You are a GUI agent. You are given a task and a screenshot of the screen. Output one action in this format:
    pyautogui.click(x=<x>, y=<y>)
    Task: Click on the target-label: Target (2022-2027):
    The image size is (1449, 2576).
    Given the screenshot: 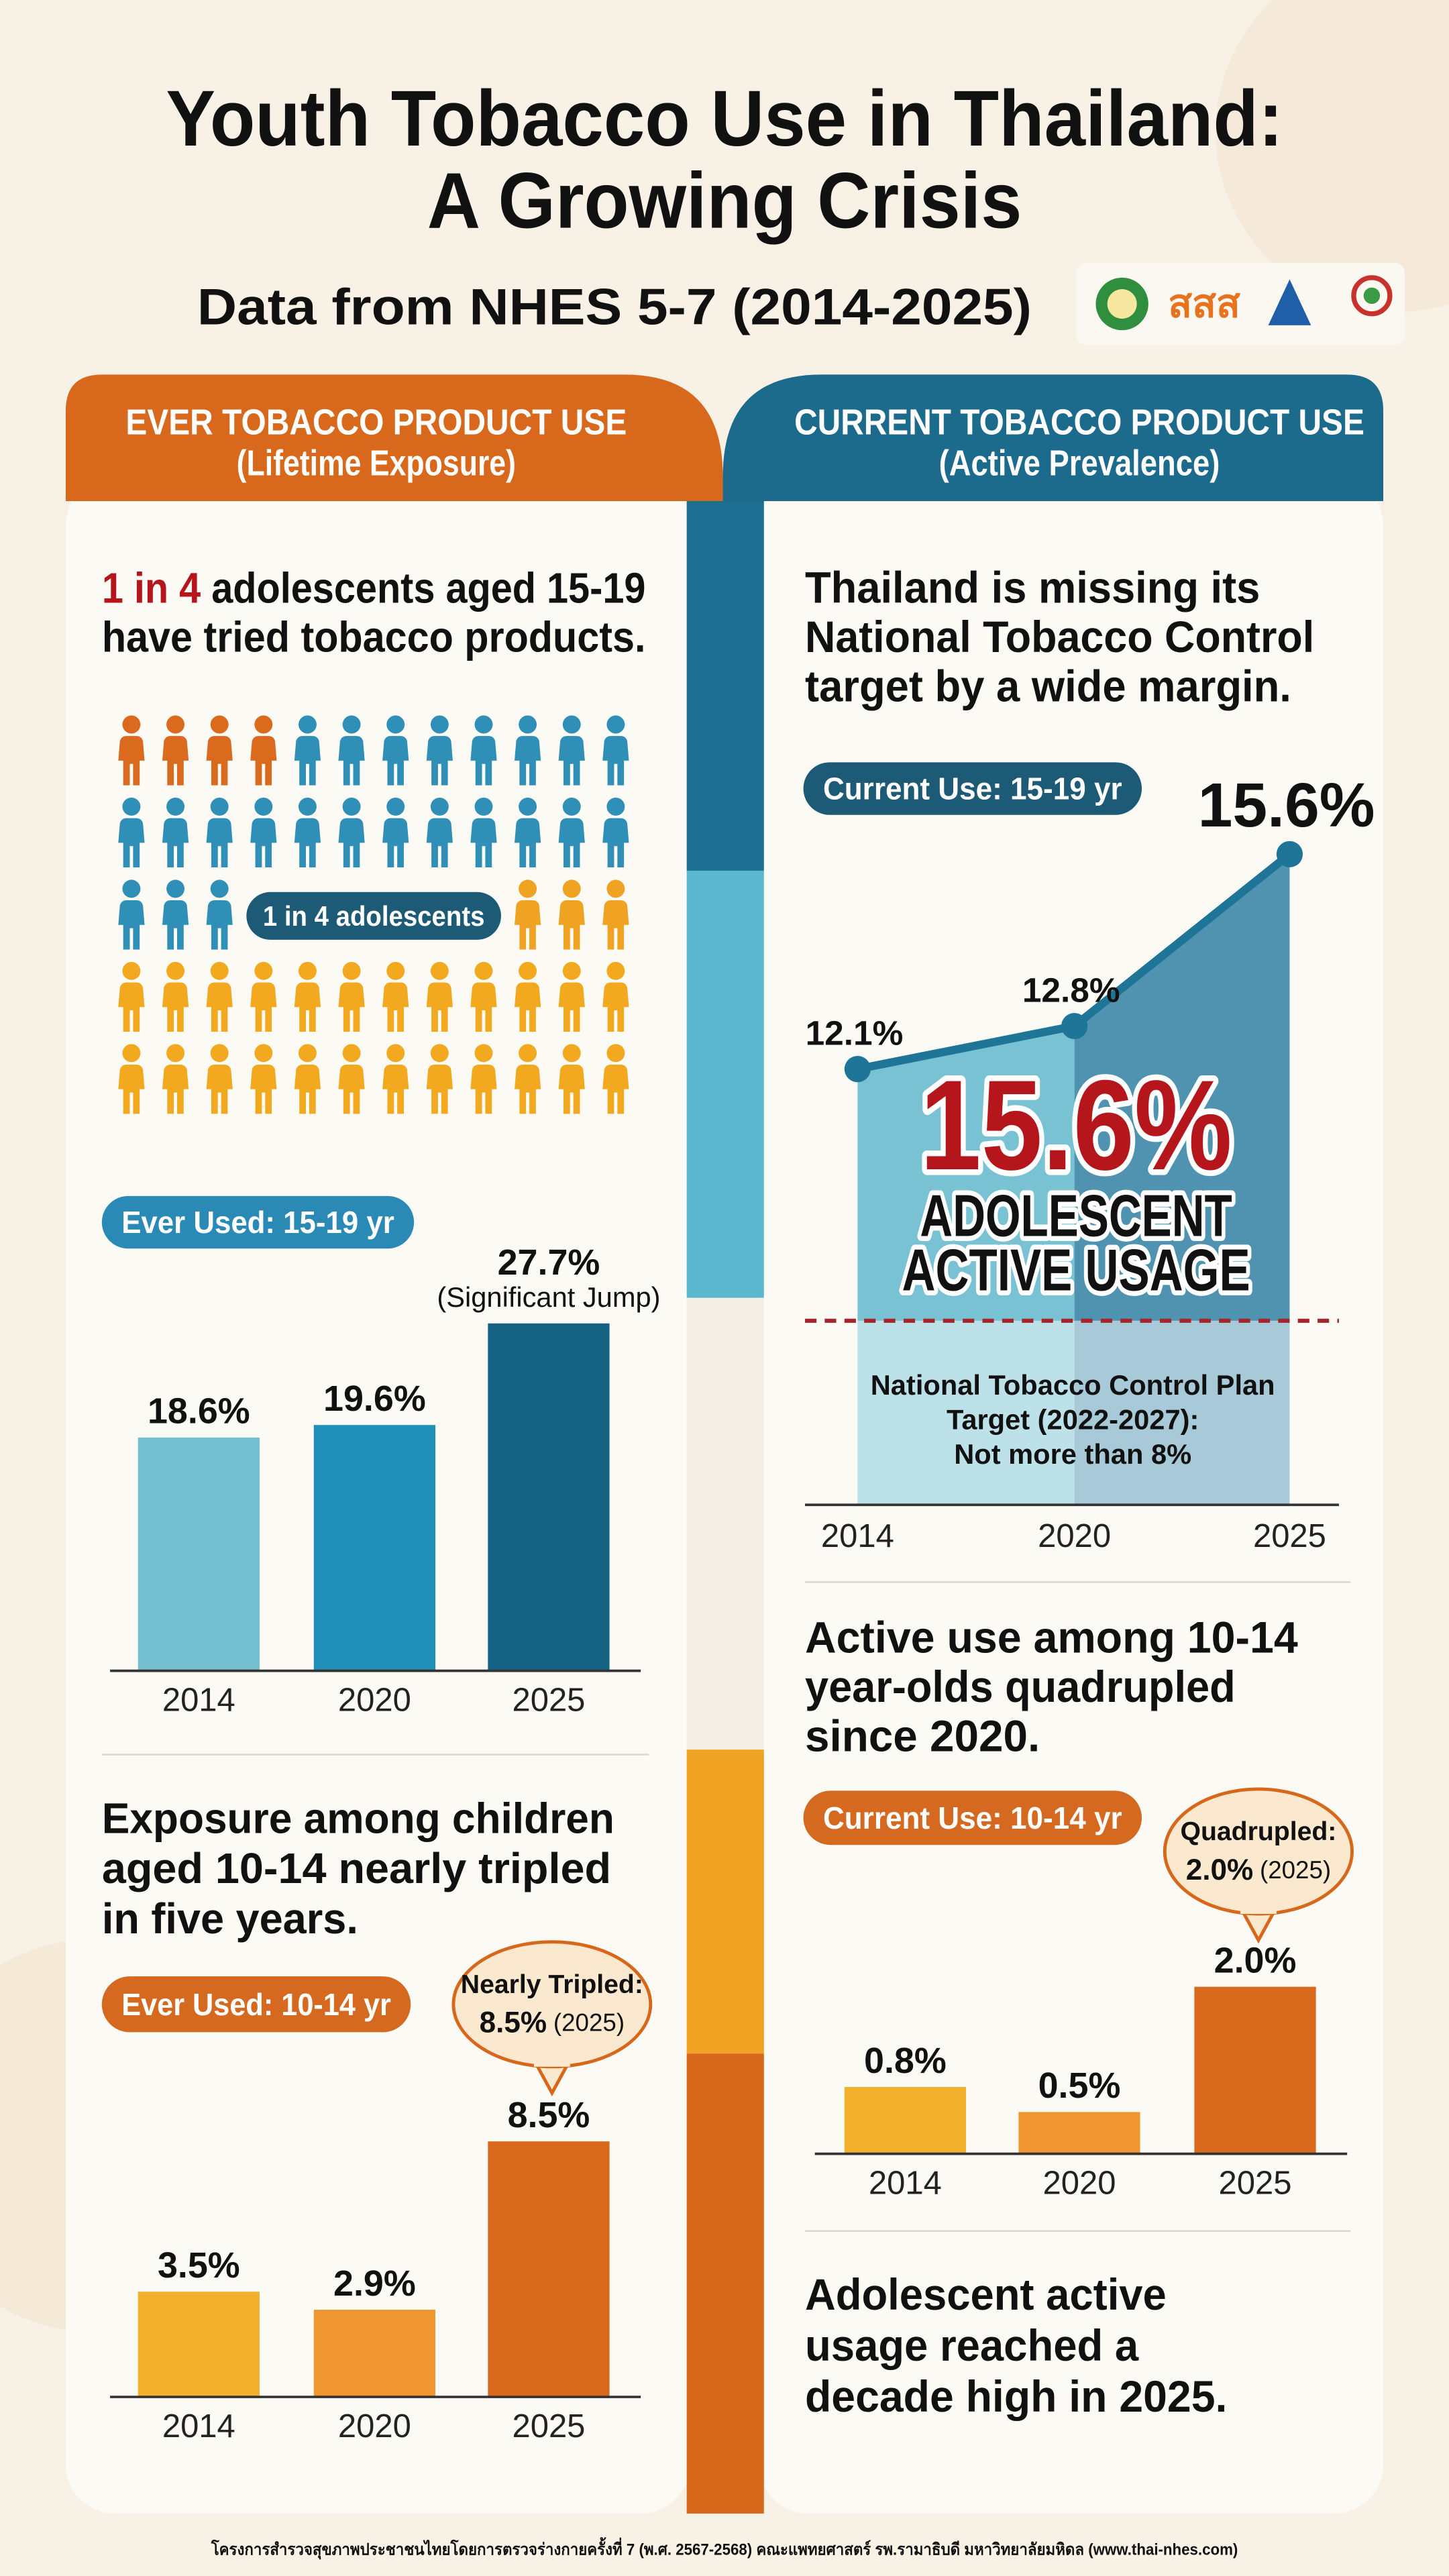 What is the action you would take?
    pyautogui.click(x=1073, y=1419)
    